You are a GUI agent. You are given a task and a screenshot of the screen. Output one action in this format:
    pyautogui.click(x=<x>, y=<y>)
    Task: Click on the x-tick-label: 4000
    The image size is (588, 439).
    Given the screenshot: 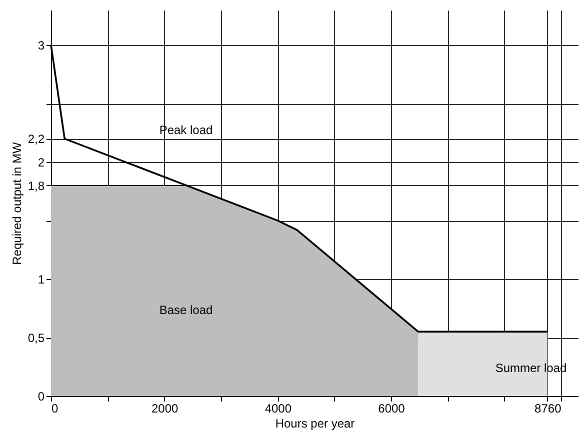 What is the action you would take?
    pyautogui.click(x=278, y=409)
    